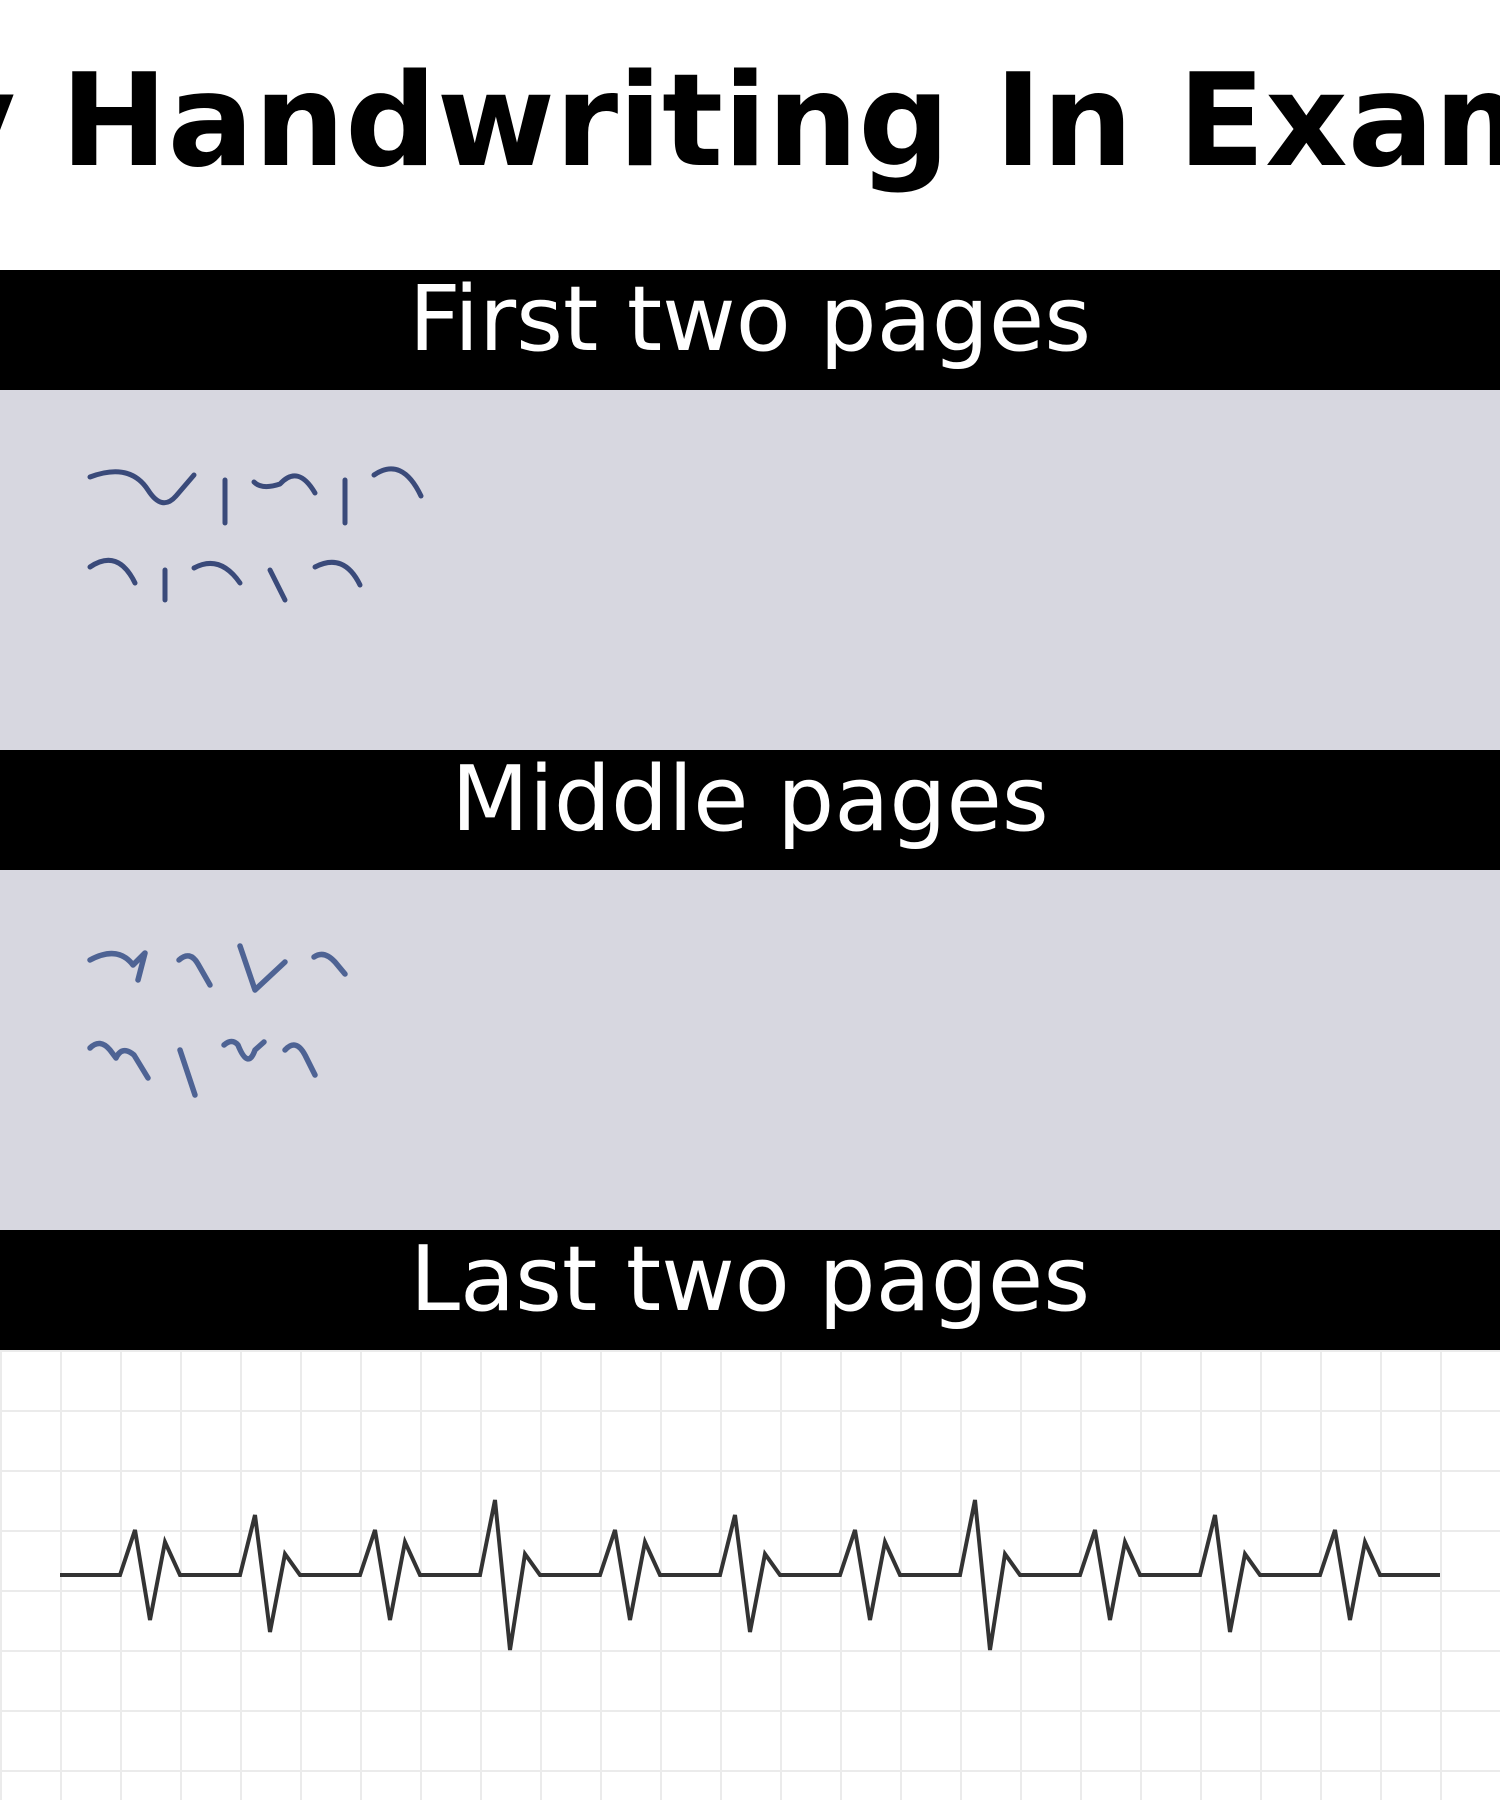 The width and height of the screenshot is (1500, 1800). Describe the element at coordinates (750, 121) in the screenshot. I see `page-title: y Handwriting In Exam` at that location.